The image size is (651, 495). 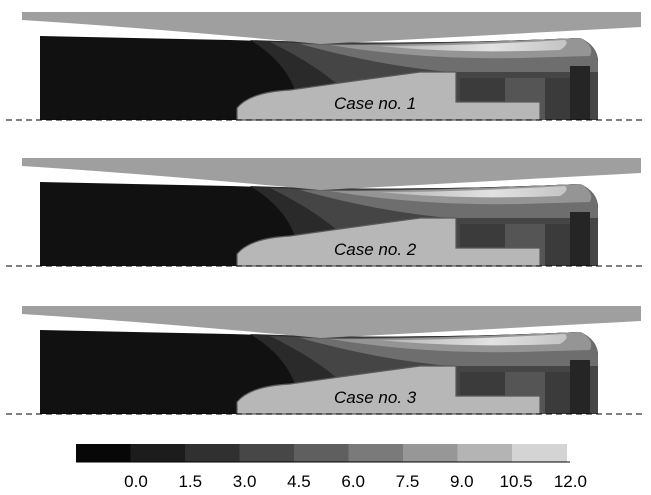 What do you see at coordinates (245, 481) in the screenshot?
I see `colorbar-tick-label: 3.0` at bounding box center [245, 481].